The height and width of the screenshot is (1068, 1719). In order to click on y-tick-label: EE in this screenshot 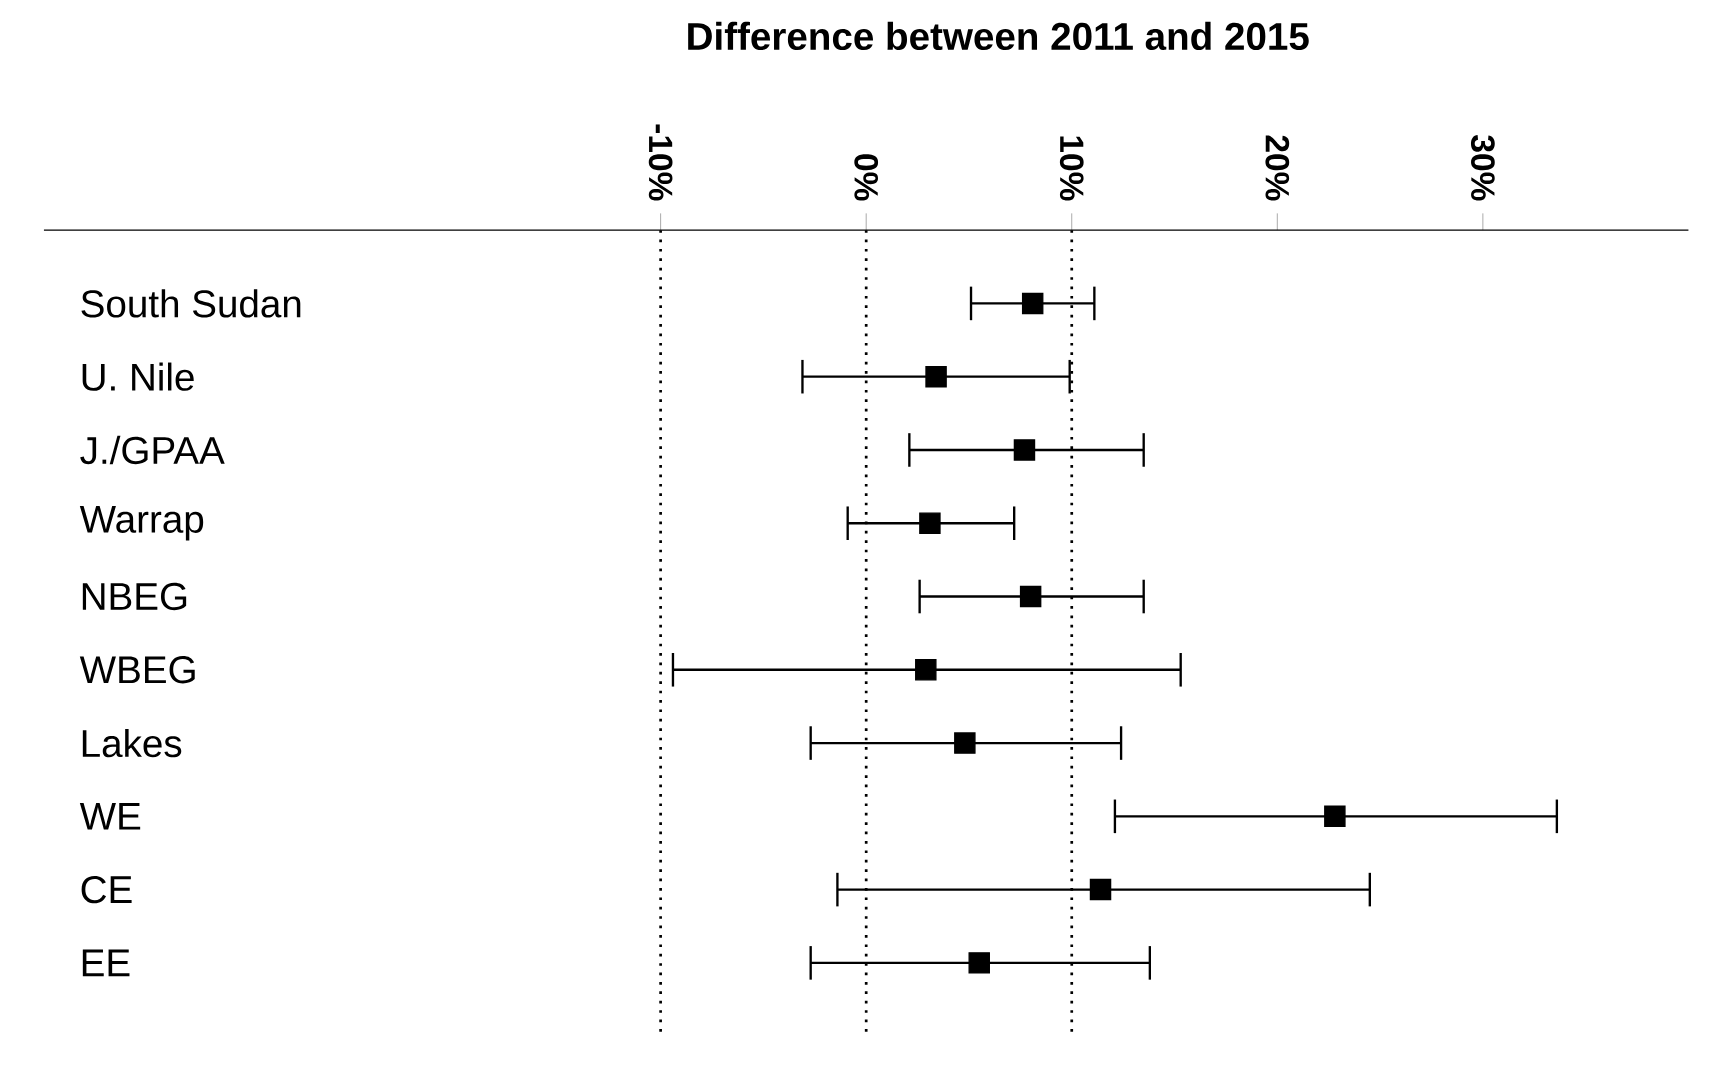, I will do `click(106, 963)`.